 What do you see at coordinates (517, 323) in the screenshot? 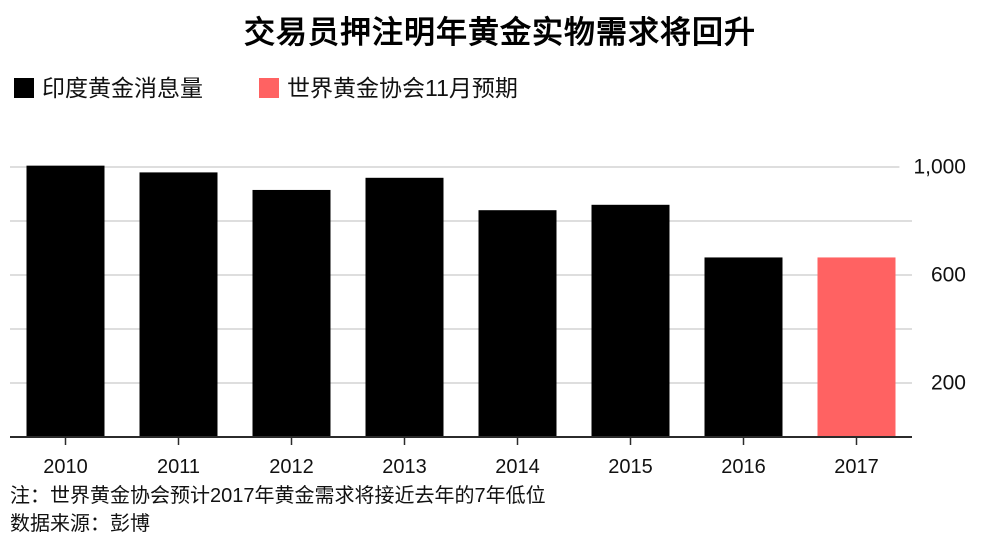
I see `bar-2014` at bounding box center [517, 323].